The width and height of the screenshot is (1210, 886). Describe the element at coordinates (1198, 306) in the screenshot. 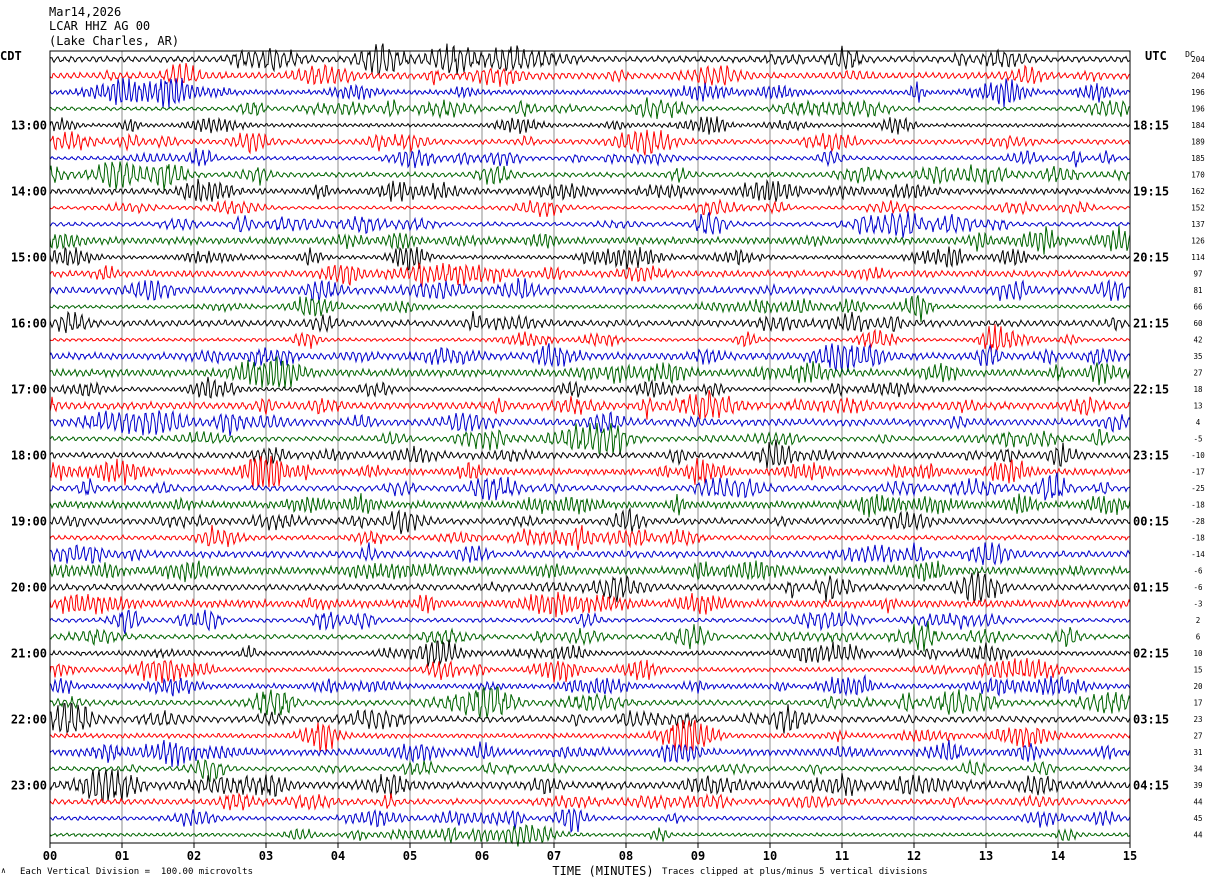

I see `dc-offset-label: 66` at that location.